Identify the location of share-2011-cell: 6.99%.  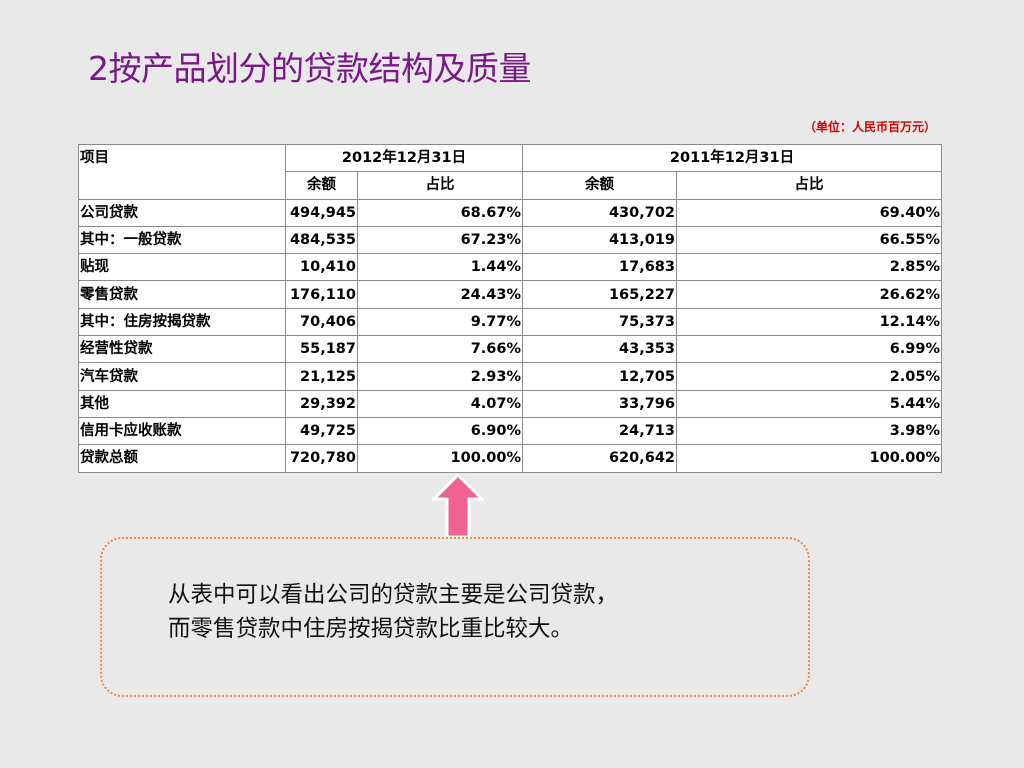
(809, 349).